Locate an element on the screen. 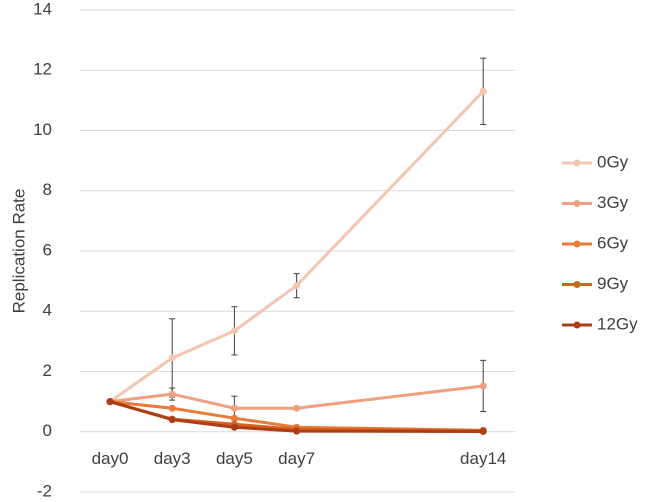  x-tick-label: day7 is located at coordinates (296, 458).